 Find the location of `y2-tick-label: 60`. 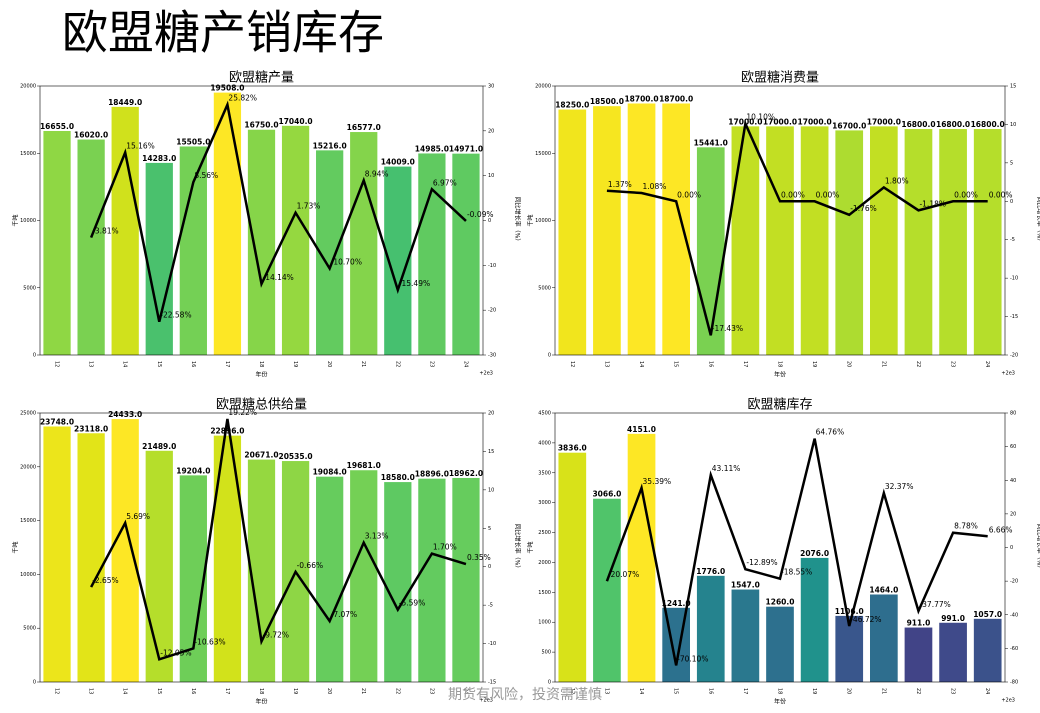

y2-tick-label: 60 is located at coordinates (1013, 447).